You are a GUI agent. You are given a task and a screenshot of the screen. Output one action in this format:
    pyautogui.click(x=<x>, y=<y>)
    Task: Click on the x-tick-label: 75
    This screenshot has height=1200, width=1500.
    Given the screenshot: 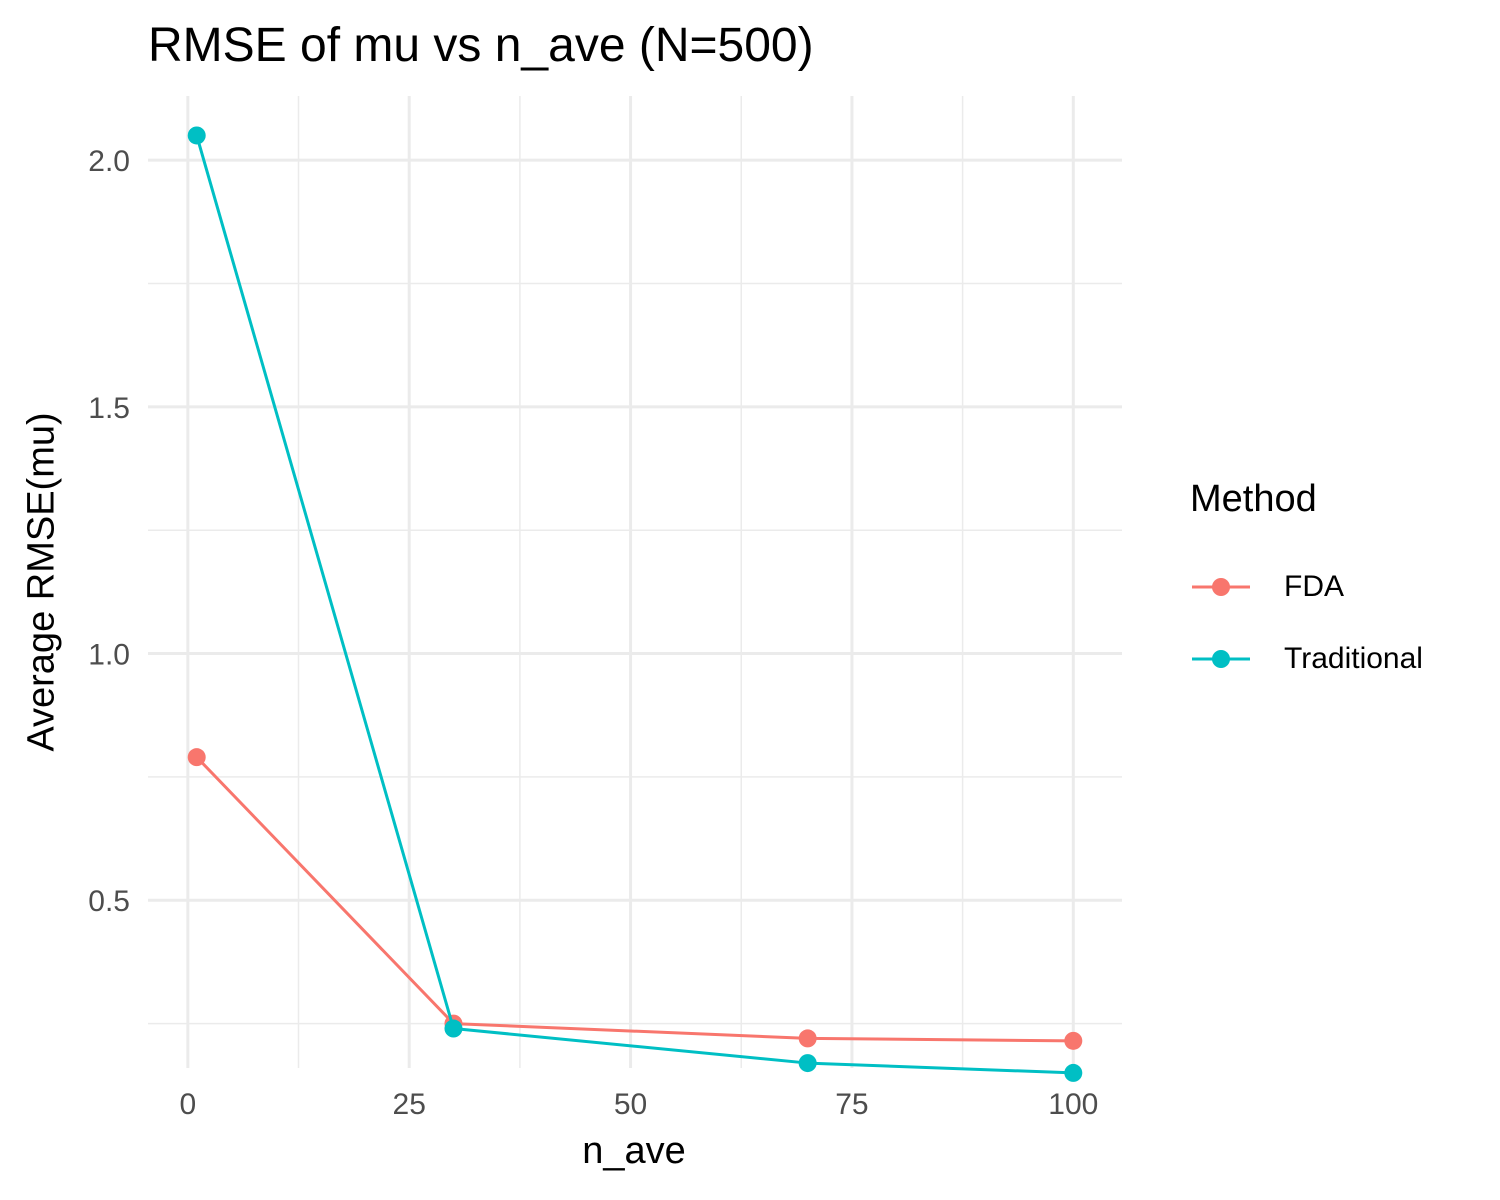 What is the action you would take?
    pyautogui.click(x=851, y=1104)
    